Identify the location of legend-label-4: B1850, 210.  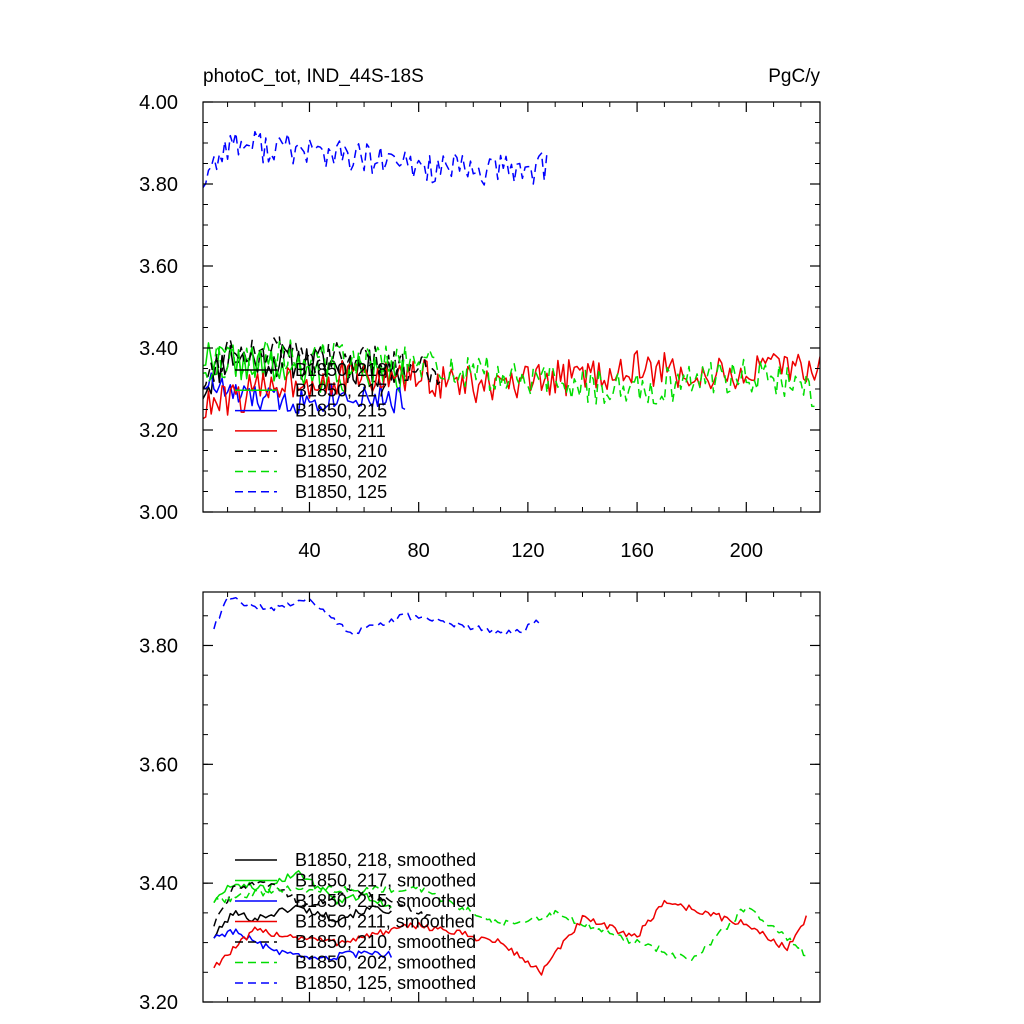
(341, 451).